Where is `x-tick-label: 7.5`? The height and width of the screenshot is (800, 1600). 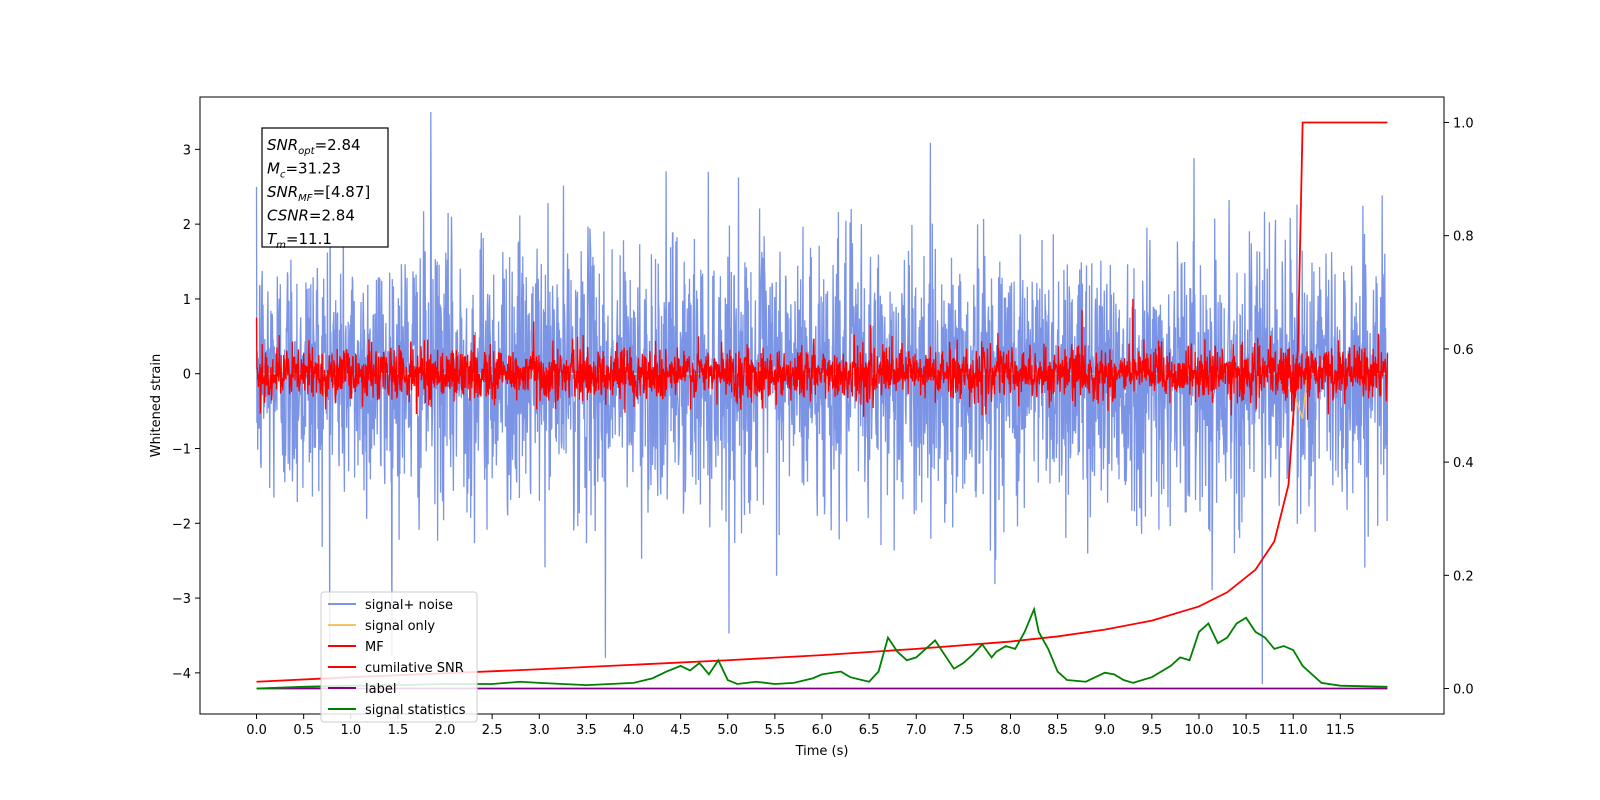 x-tick-label: 7.5 is located at coordinates (963, 730).